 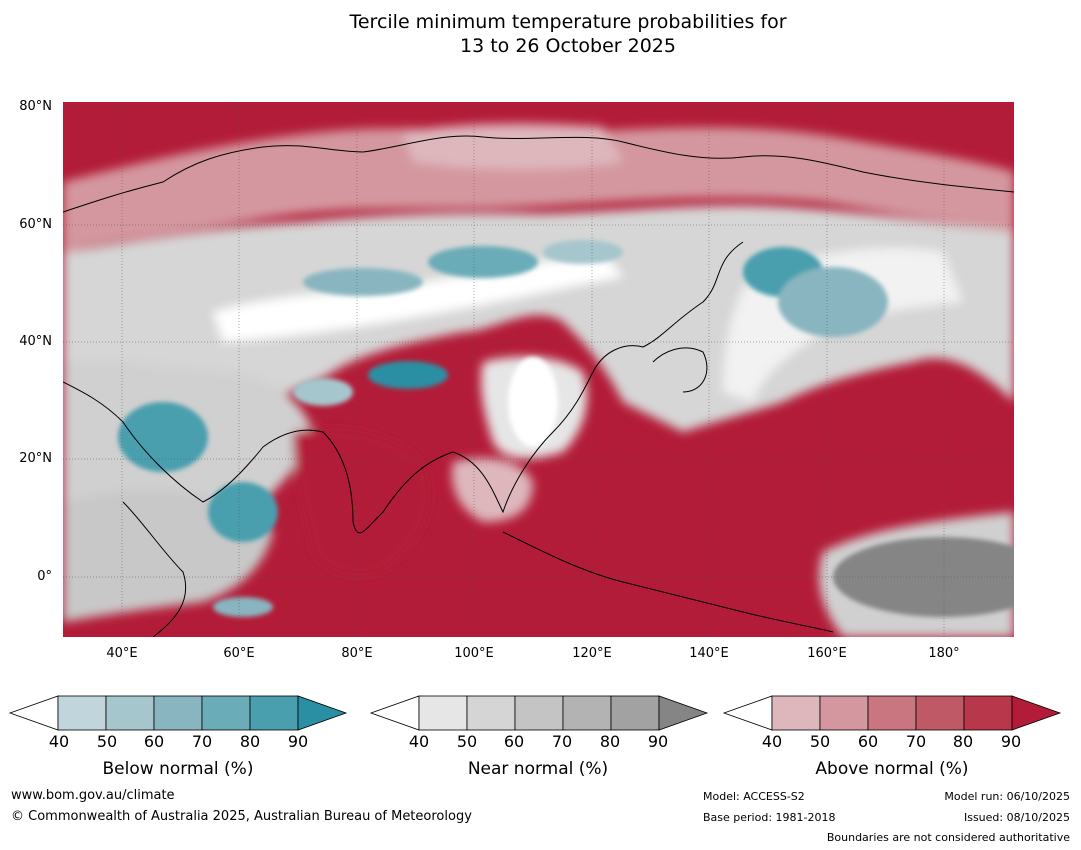 What do you see at coordinates (892, 769) in the screenshot?
I see `above-normal-label: Above normal (%)` at bounding box center [892, 769].